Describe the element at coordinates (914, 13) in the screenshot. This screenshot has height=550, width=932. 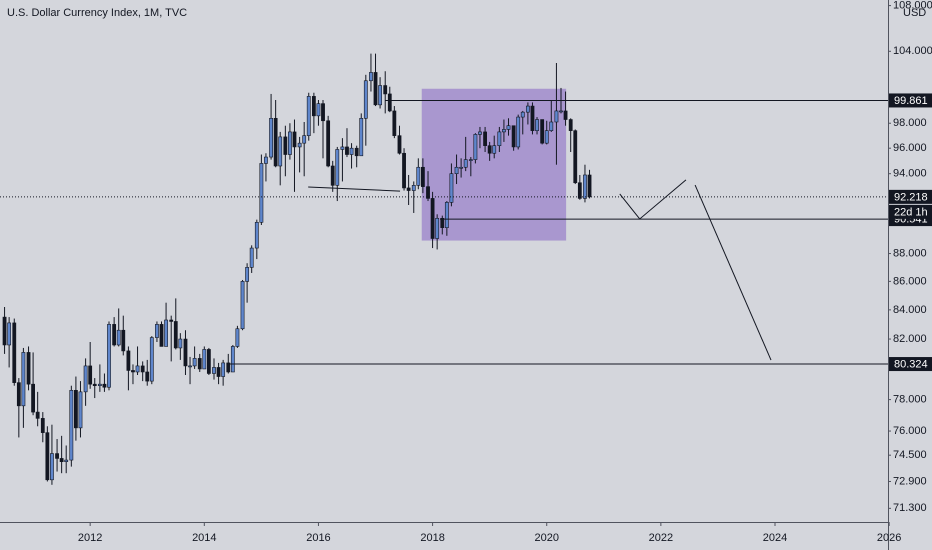
I see `currency-label: USD` at that location.